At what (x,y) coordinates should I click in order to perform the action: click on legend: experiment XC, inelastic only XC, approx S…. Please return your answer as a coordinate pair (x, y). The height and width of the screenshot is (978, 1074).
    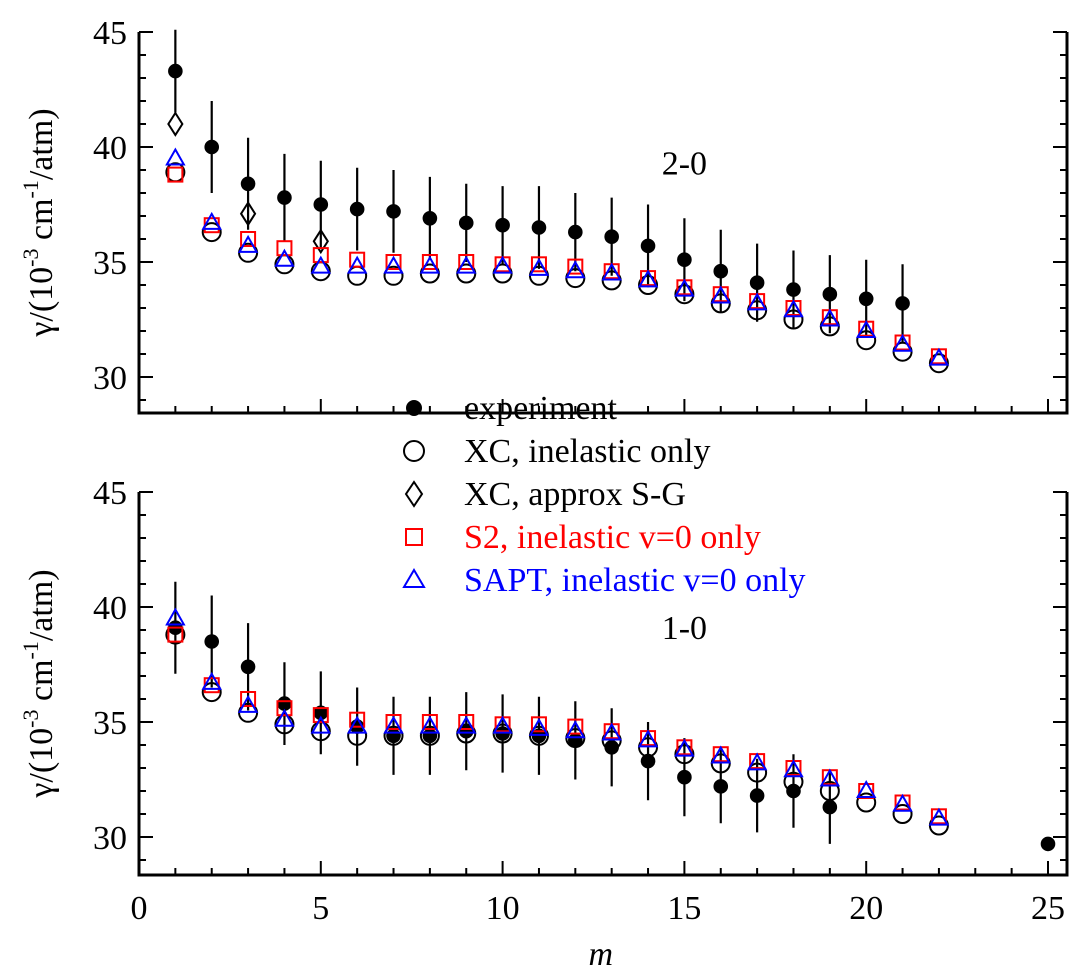
    Looking at the image, I should click on (604, 494).